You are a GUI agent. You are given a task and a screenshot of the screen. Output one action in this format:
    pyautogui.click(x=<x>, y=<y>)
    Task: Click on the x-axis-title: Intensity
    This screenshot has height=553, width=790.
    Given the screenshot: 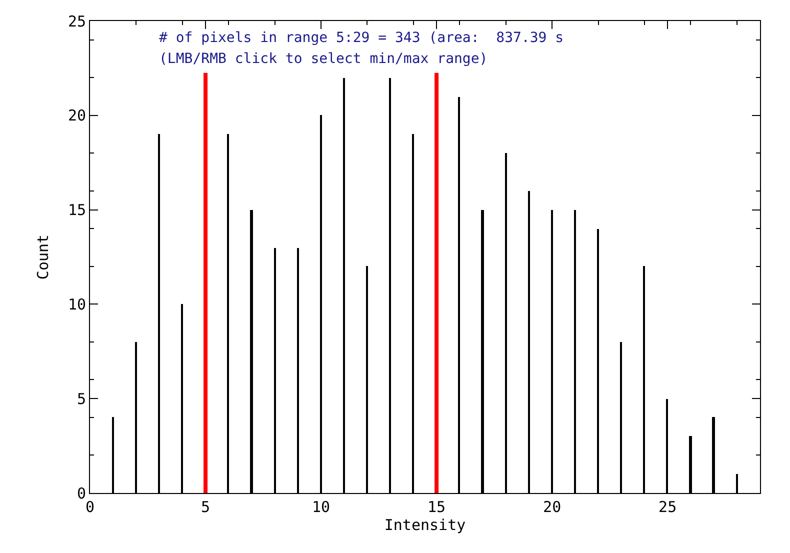 What is the action you would take?
    pyautogui.click(x=425, y=525)
    